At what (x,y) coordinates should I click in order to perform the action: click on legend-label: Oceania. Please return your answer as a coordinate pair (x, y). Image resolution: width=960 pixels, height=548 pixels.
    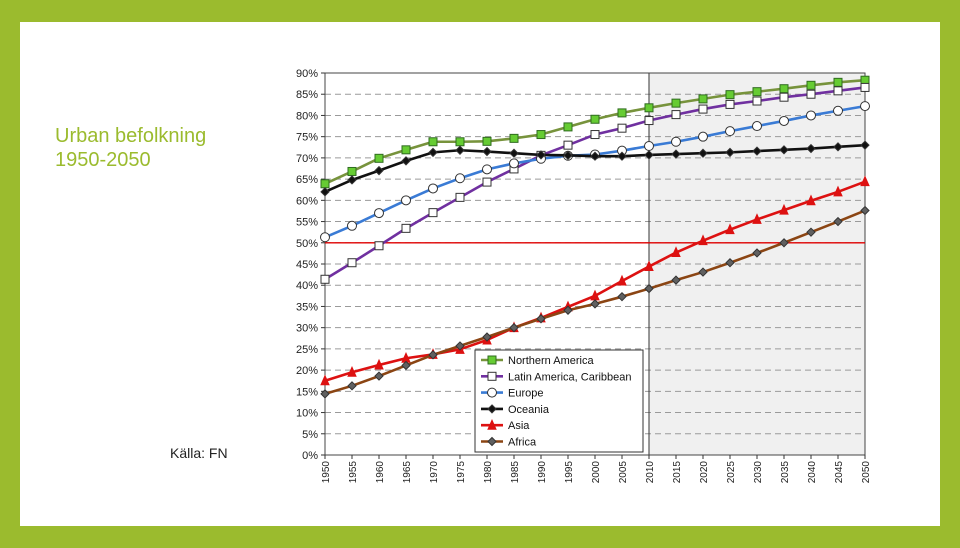
    Looking at the image, I should click on (529, 410).